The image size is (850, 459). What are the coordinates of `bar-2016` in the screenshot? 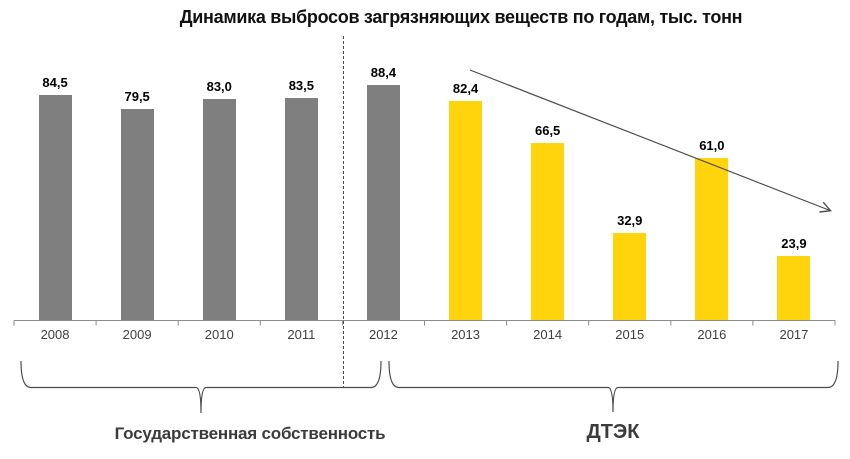 It's located at (712, 239).